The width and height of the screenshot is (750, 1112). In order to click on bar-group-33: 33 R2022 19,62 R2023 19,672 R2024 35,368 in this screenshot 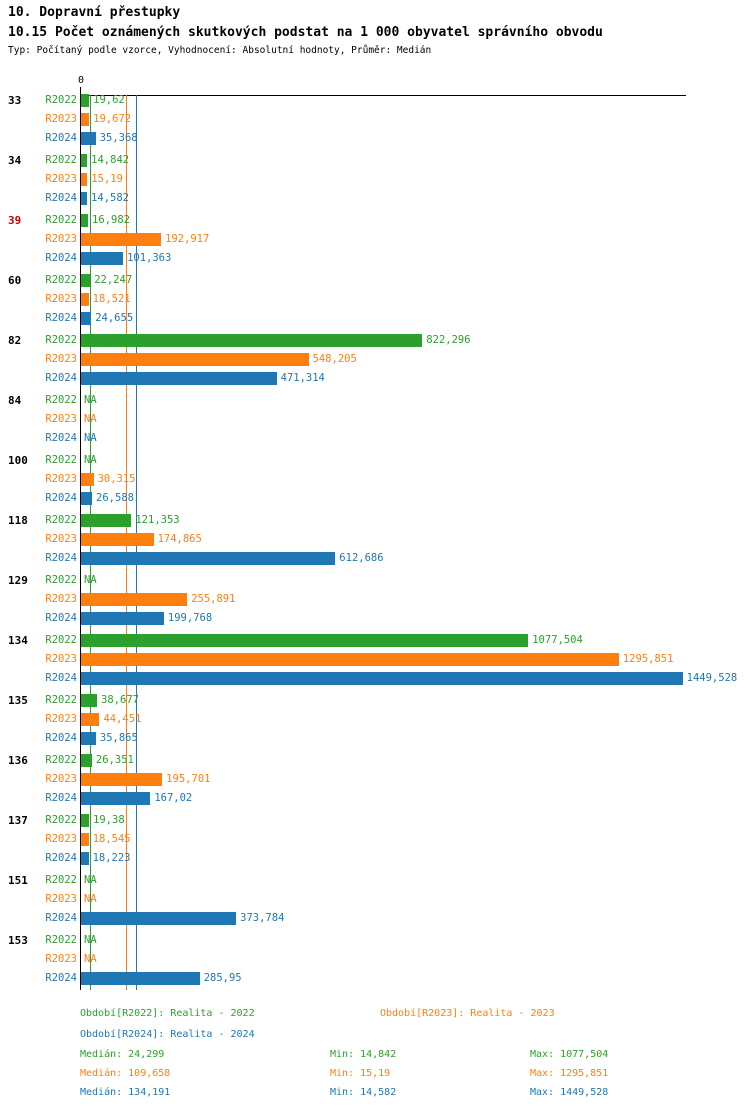, I will do `click(375, 122)`.